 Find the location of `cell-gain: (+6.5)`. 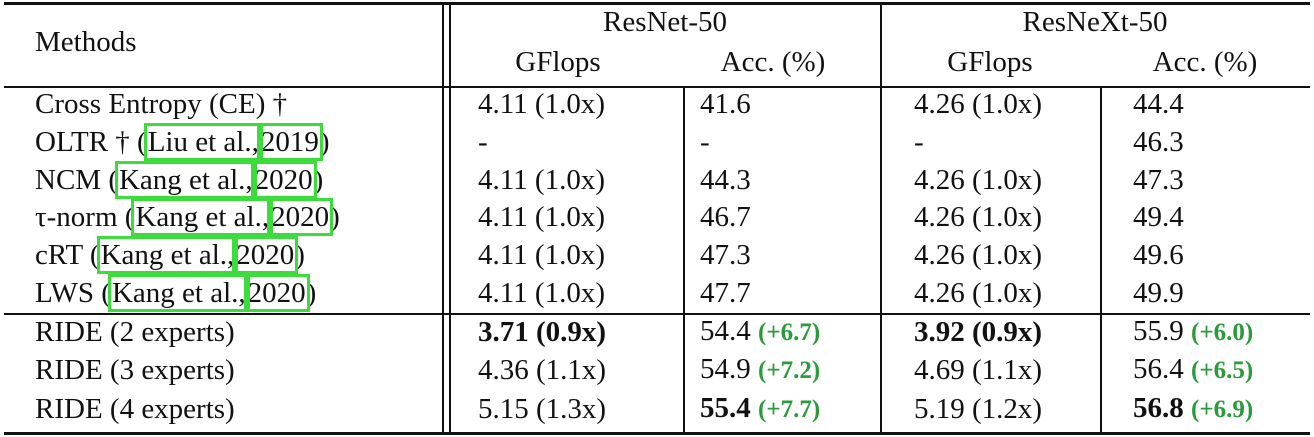

cell-gain: (+6.5) is located at coordinates (1222, 370).